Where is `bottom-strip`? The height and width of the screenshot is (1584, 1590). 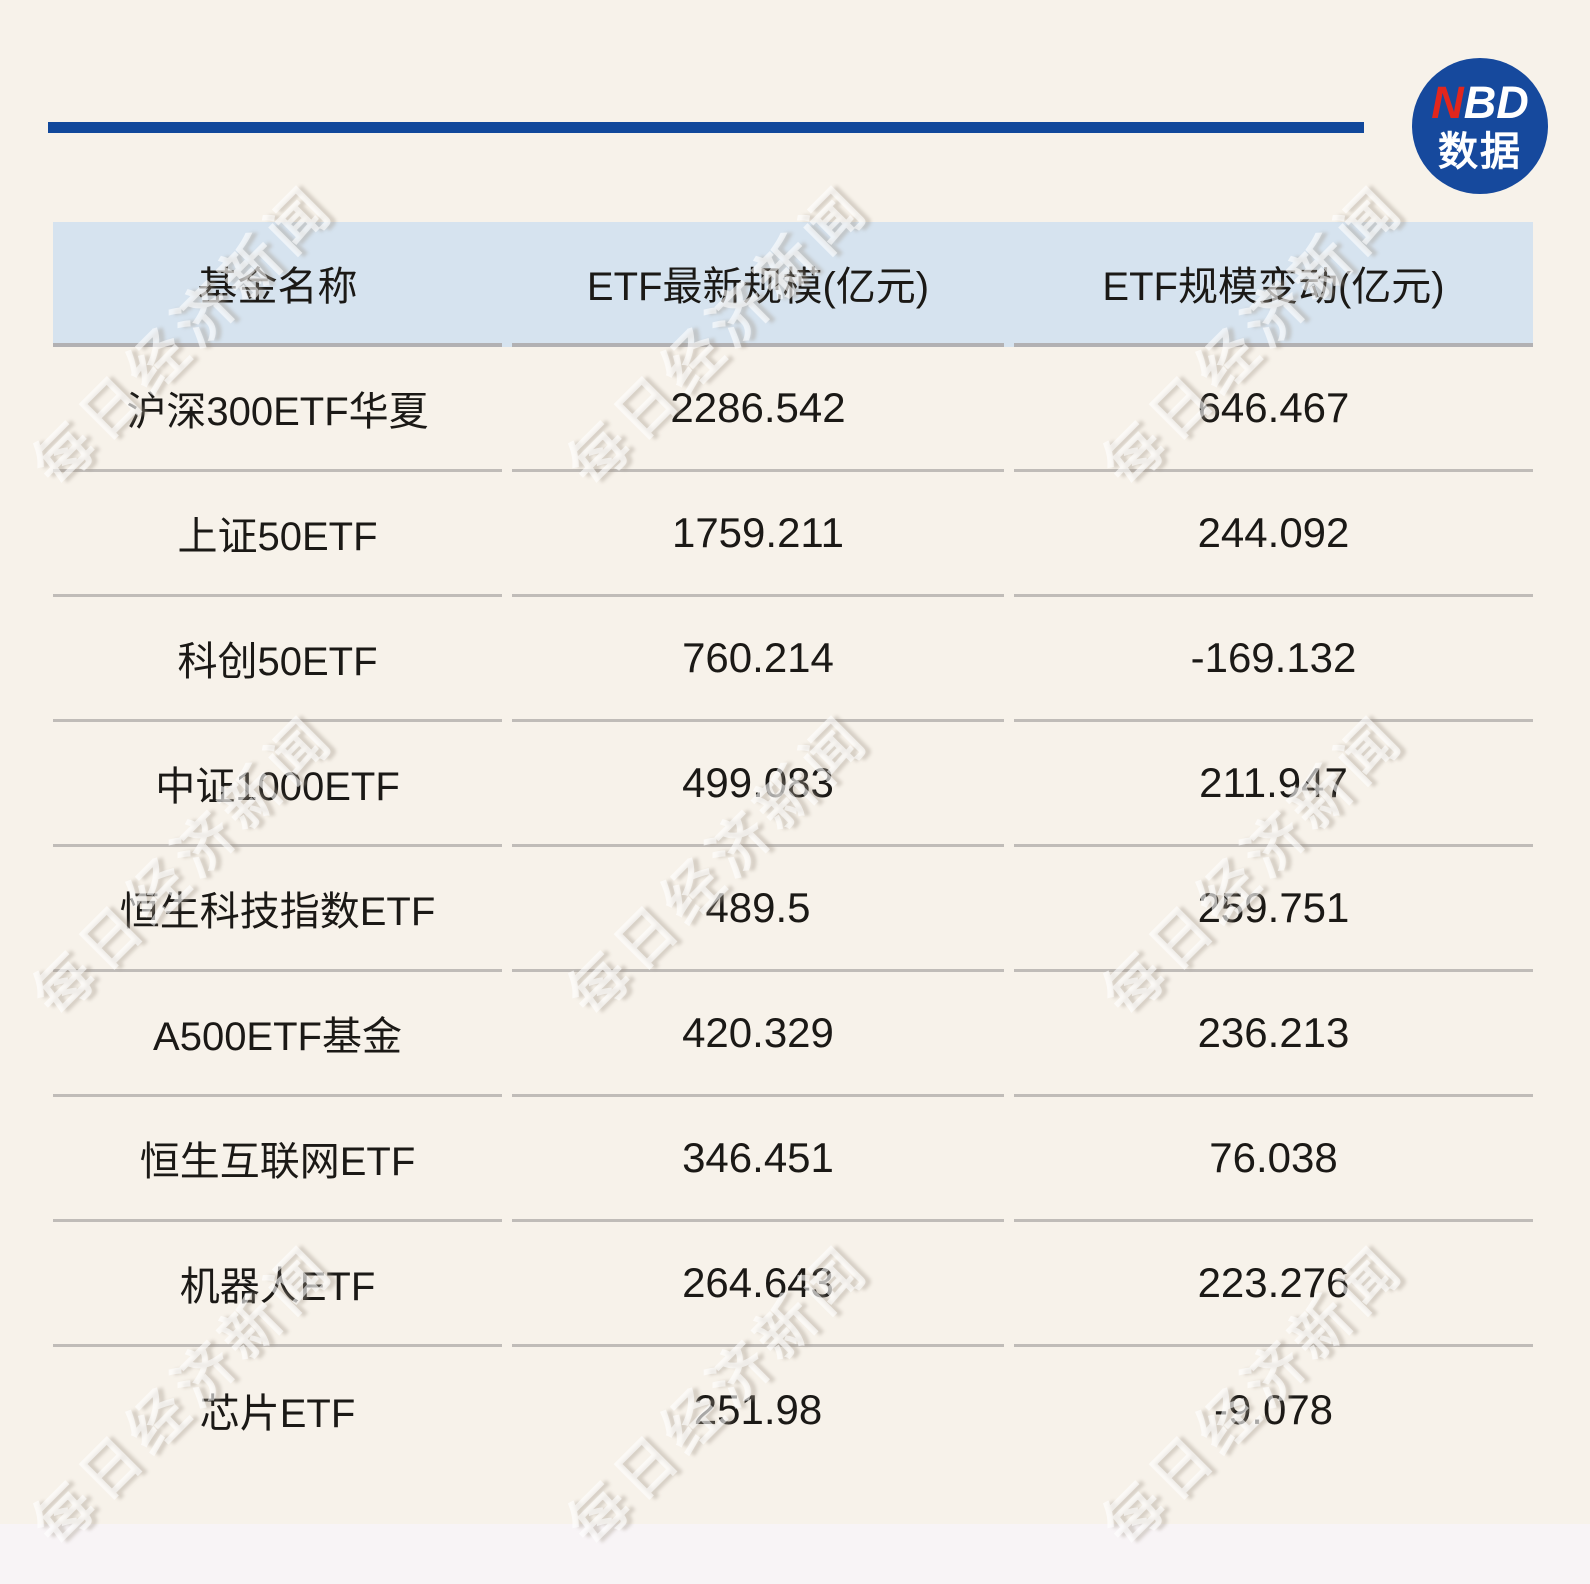 bottom-strip is located at coordinates (795, 1554).